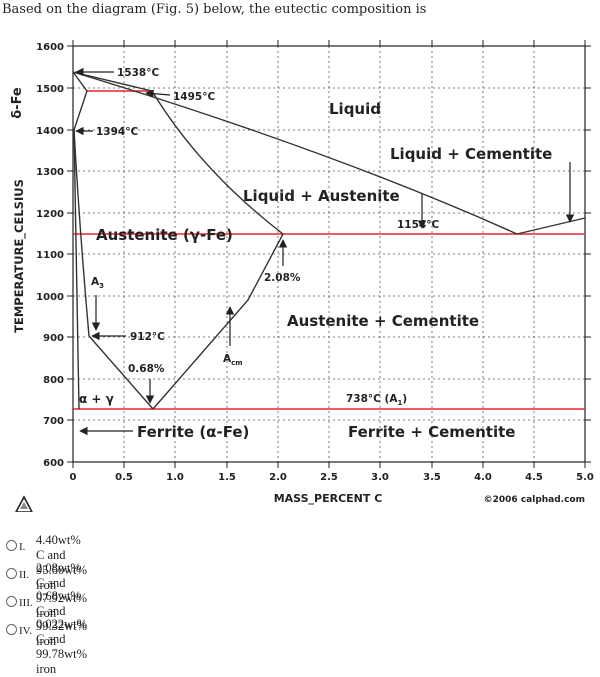 The image size is (600, 677). I want to click on option-text: 0.022wt% C and 99.78wt% iron, so click(62, 646).